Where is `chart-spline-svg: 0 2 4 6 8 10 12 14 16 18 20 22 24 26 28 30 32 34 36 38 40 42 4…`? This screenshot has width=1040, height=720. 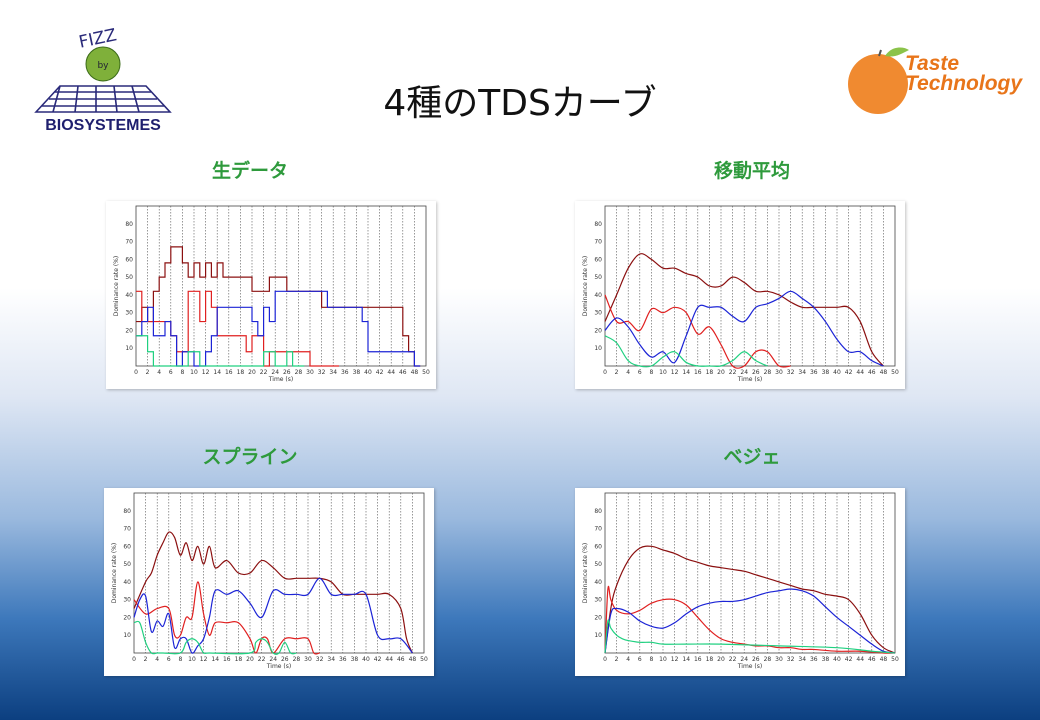
chart-spline-svg: 0 2 4 6 8 10 12 14 16 18 20 22 24 26 28 30 32 34 36 38 40 42 4… is located at coordinates (269, 581).